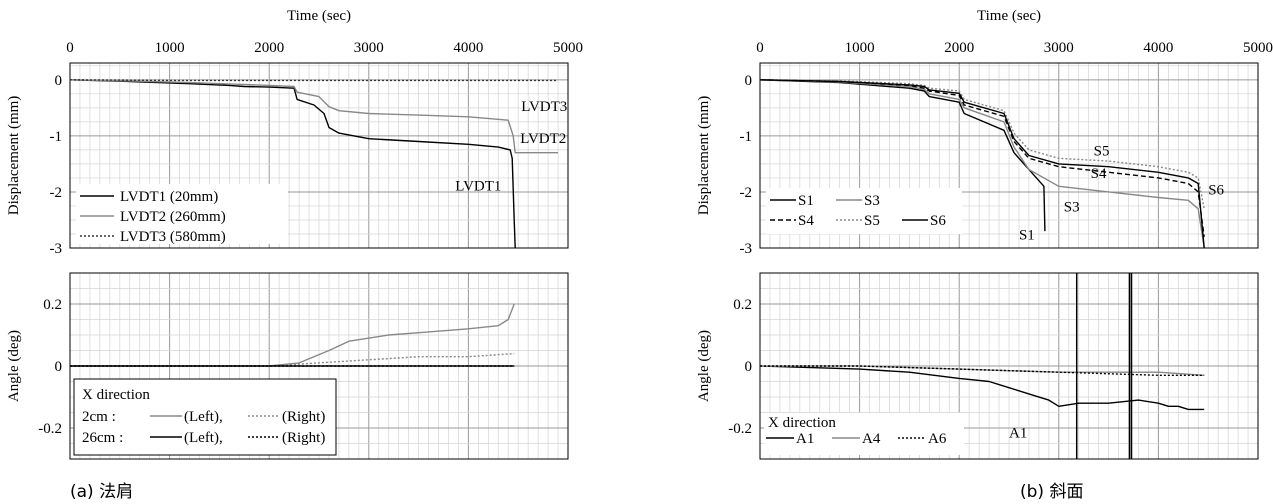 Image resolution: width=1273 pixels, height=504 pixels. Describe the element at coordinates (871, 439) in the screenshot. I see `legend-label: A4` at that location.